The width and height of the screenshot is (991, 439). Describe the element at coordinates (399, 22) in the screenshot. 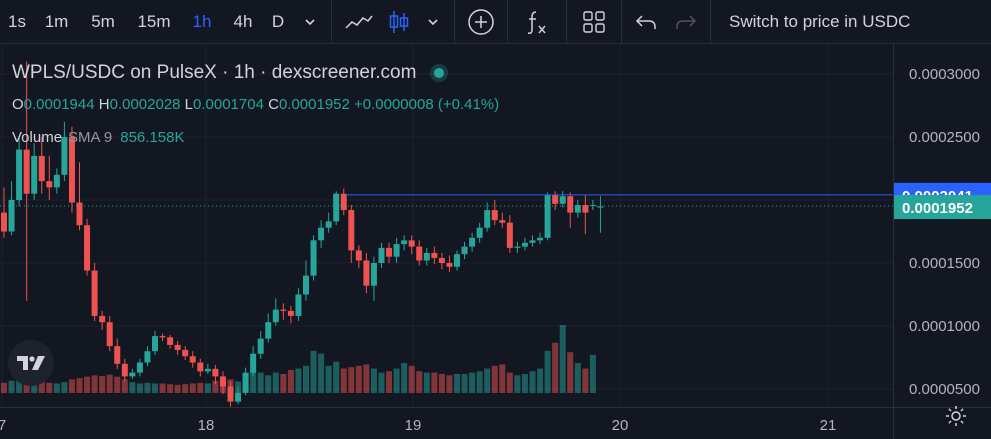

I see `candles-icon` at that location.